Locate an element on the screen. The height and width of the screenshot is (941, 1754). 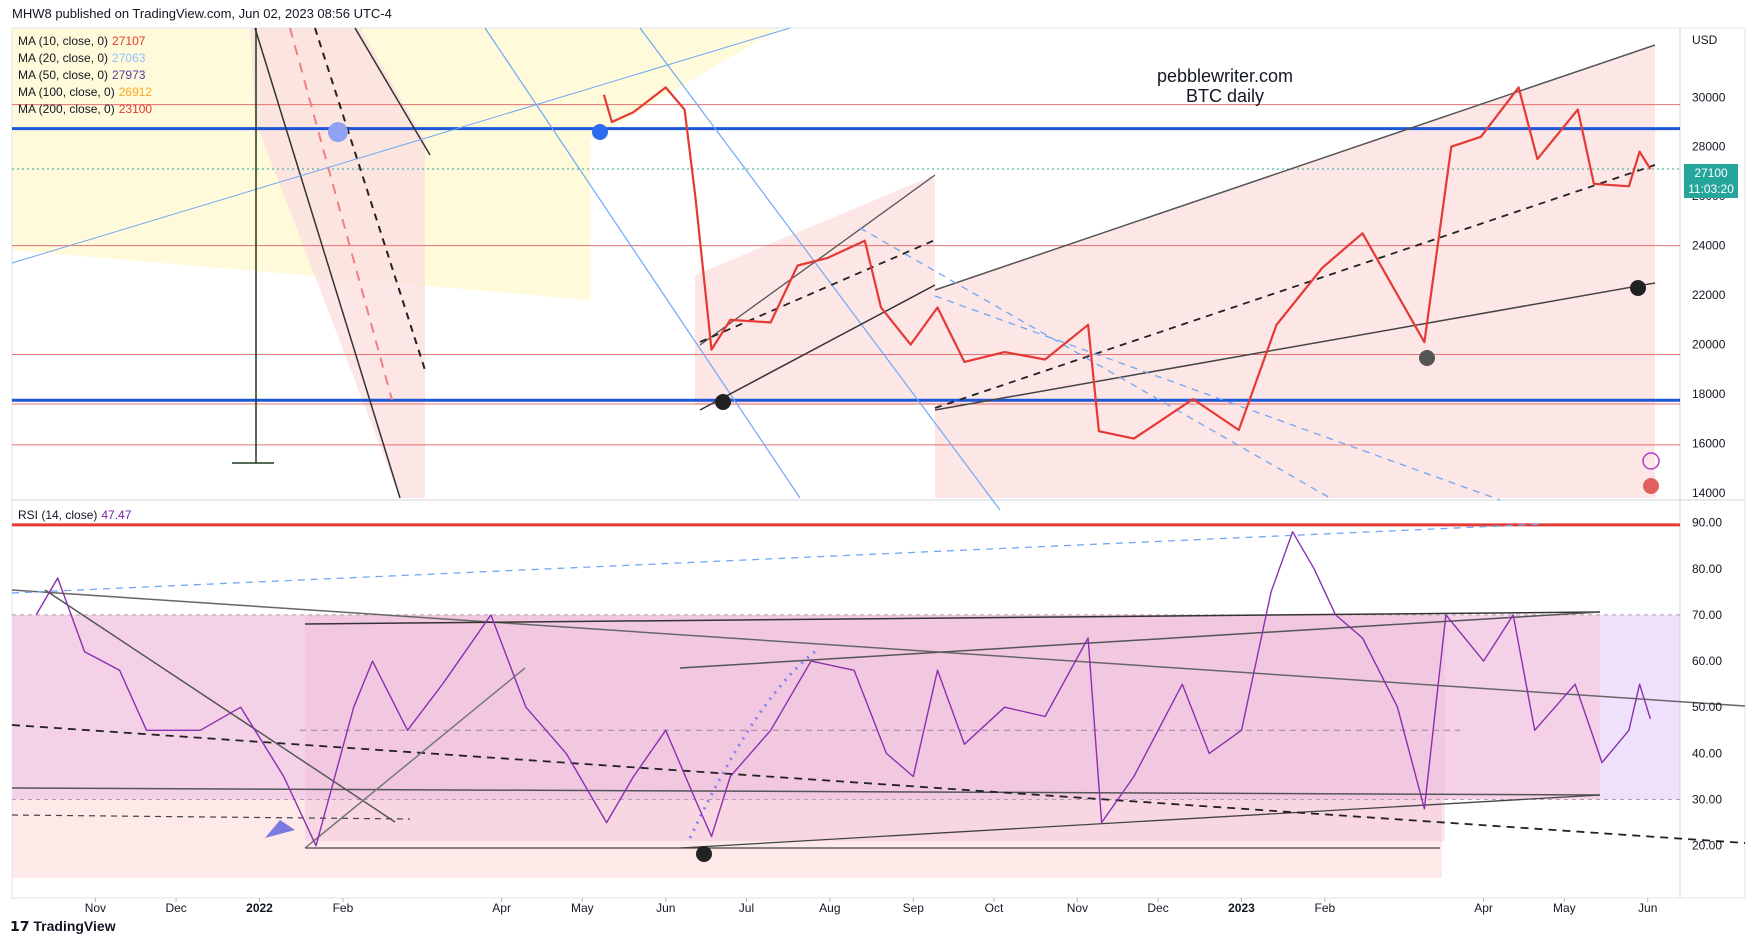
watermark: pebblewriter.com BTC daily is located at coordinates (1225, 86).